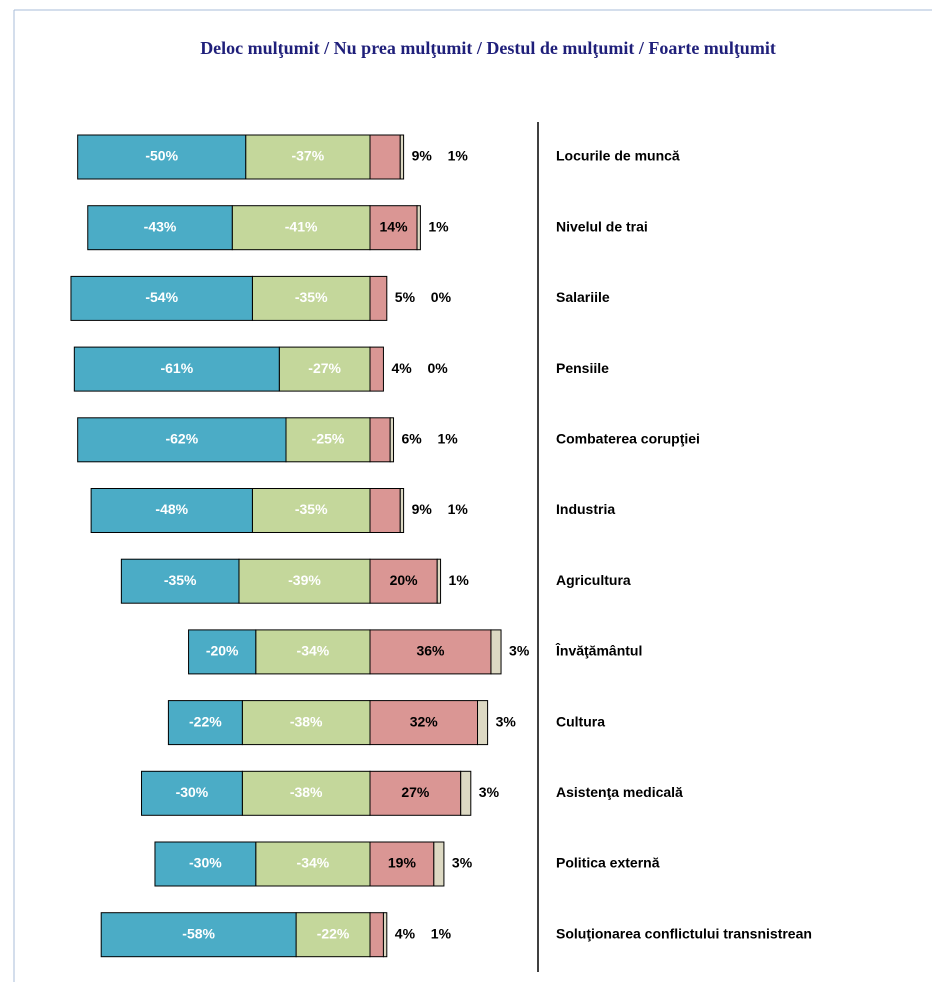 Image resolution: width=932 pixels, height=982 pixels. I want to click on value-label: 19%, so click(402, 863).